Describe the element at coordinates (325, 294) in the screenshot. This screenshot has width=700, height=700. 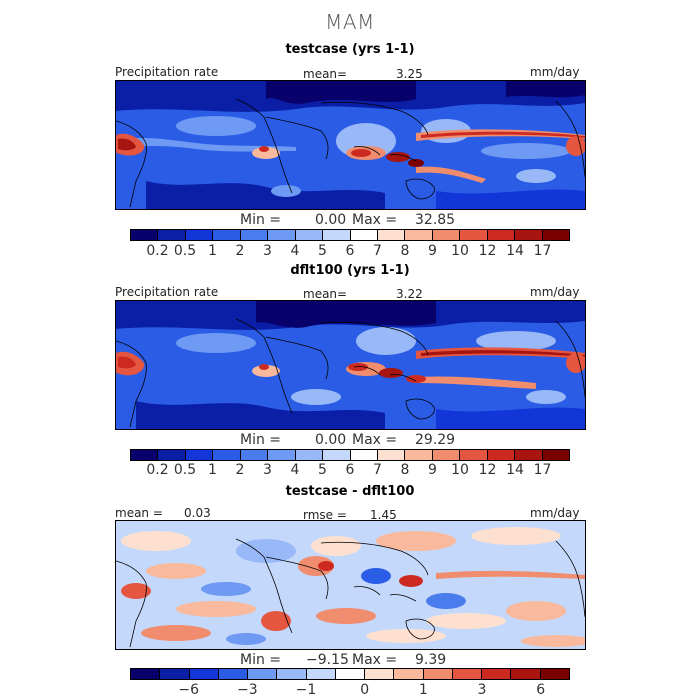
I see `panel-2-mean-label: mean=` at that location.